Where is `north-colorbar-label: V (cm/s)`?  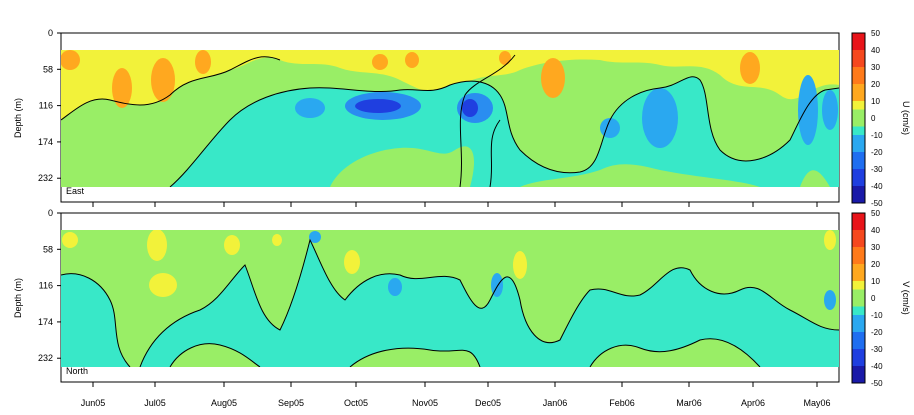 north-colorbar-label: V (cm/s) is located at coordinates (906, 298).